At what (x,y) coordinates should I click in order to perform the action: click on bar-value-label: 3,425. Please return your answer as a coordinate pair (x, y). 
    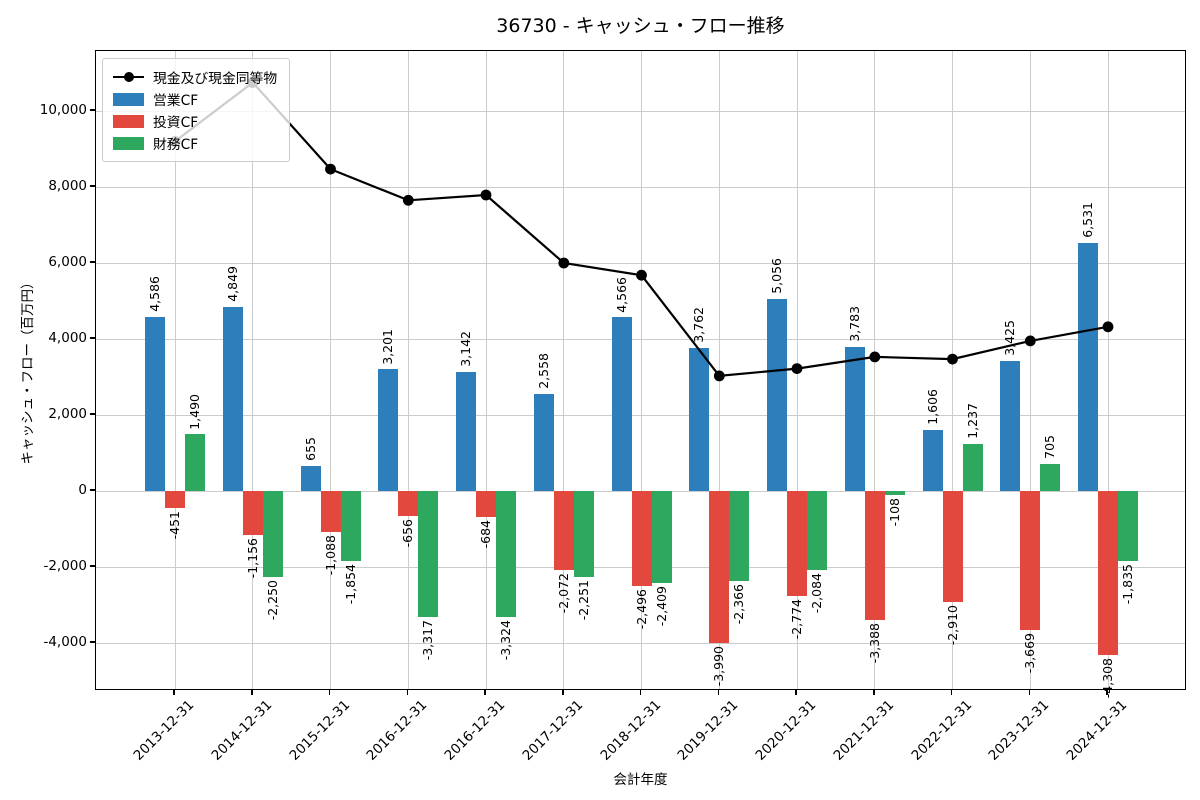
    Looking at the image, I should click on (1010, 338).